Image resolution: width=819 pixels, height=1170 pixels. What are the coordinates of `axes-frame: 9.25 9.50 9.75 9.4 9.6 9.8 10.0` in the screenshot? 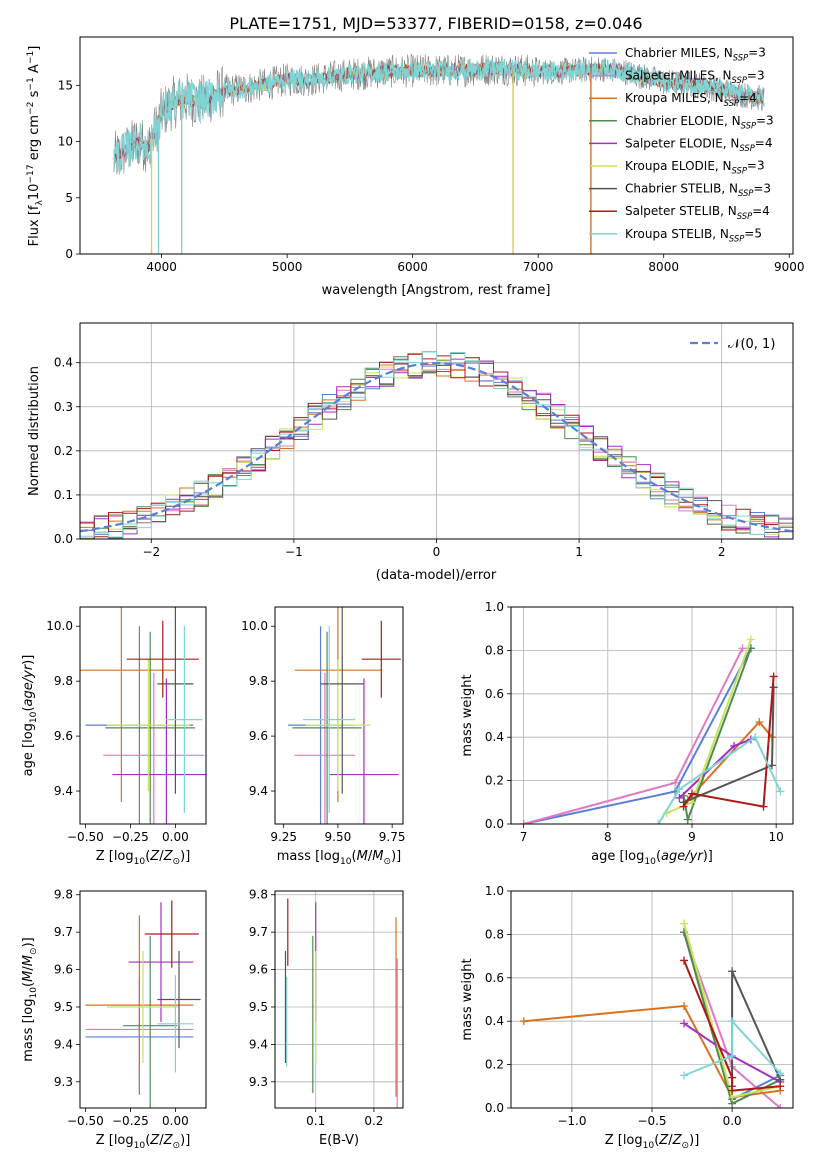 It's located at (323, 725).